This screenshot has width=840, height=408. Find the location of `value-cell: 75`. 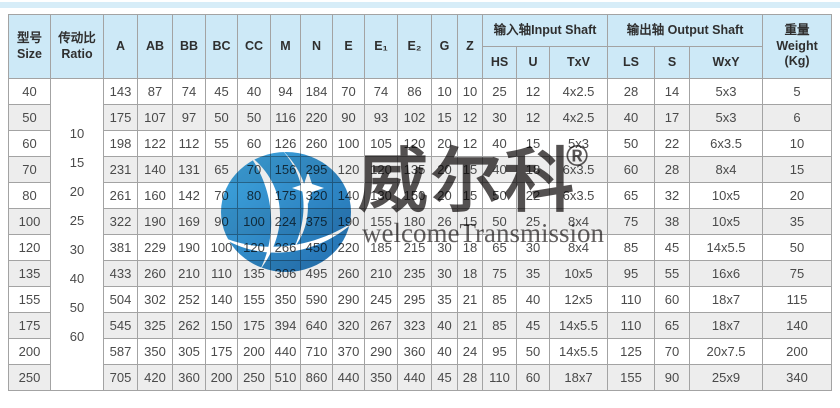

value-cell: 75 is located at coordinates (499, 273).